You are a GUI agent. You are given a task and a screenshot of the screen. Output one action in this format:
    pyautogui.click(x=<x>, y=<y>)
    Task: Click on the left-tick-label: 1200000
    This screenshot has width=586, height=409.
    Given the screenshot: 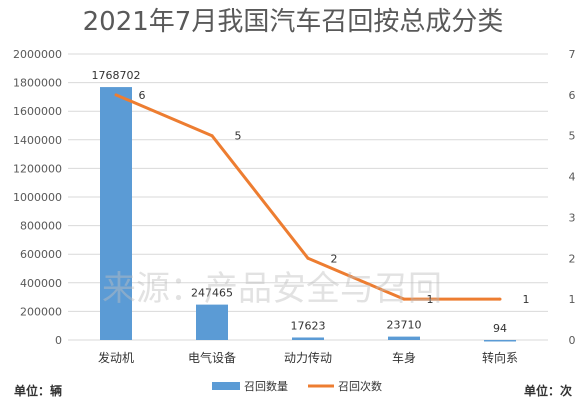 What is the action you would take?
    pyautogui.click(x=37, y=168)
    